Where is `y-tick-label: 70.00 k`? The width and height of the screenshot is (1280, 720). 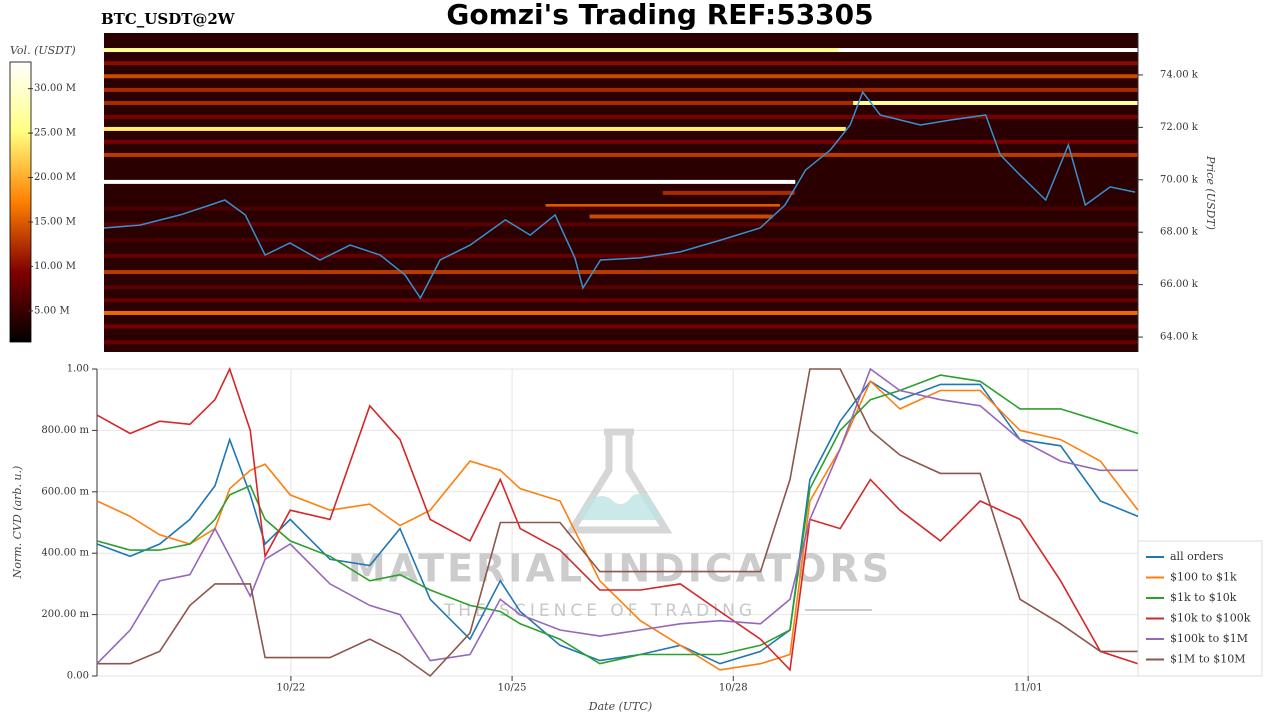 y-tick-label: 70.00 k is located at coordinates (1179, 179).